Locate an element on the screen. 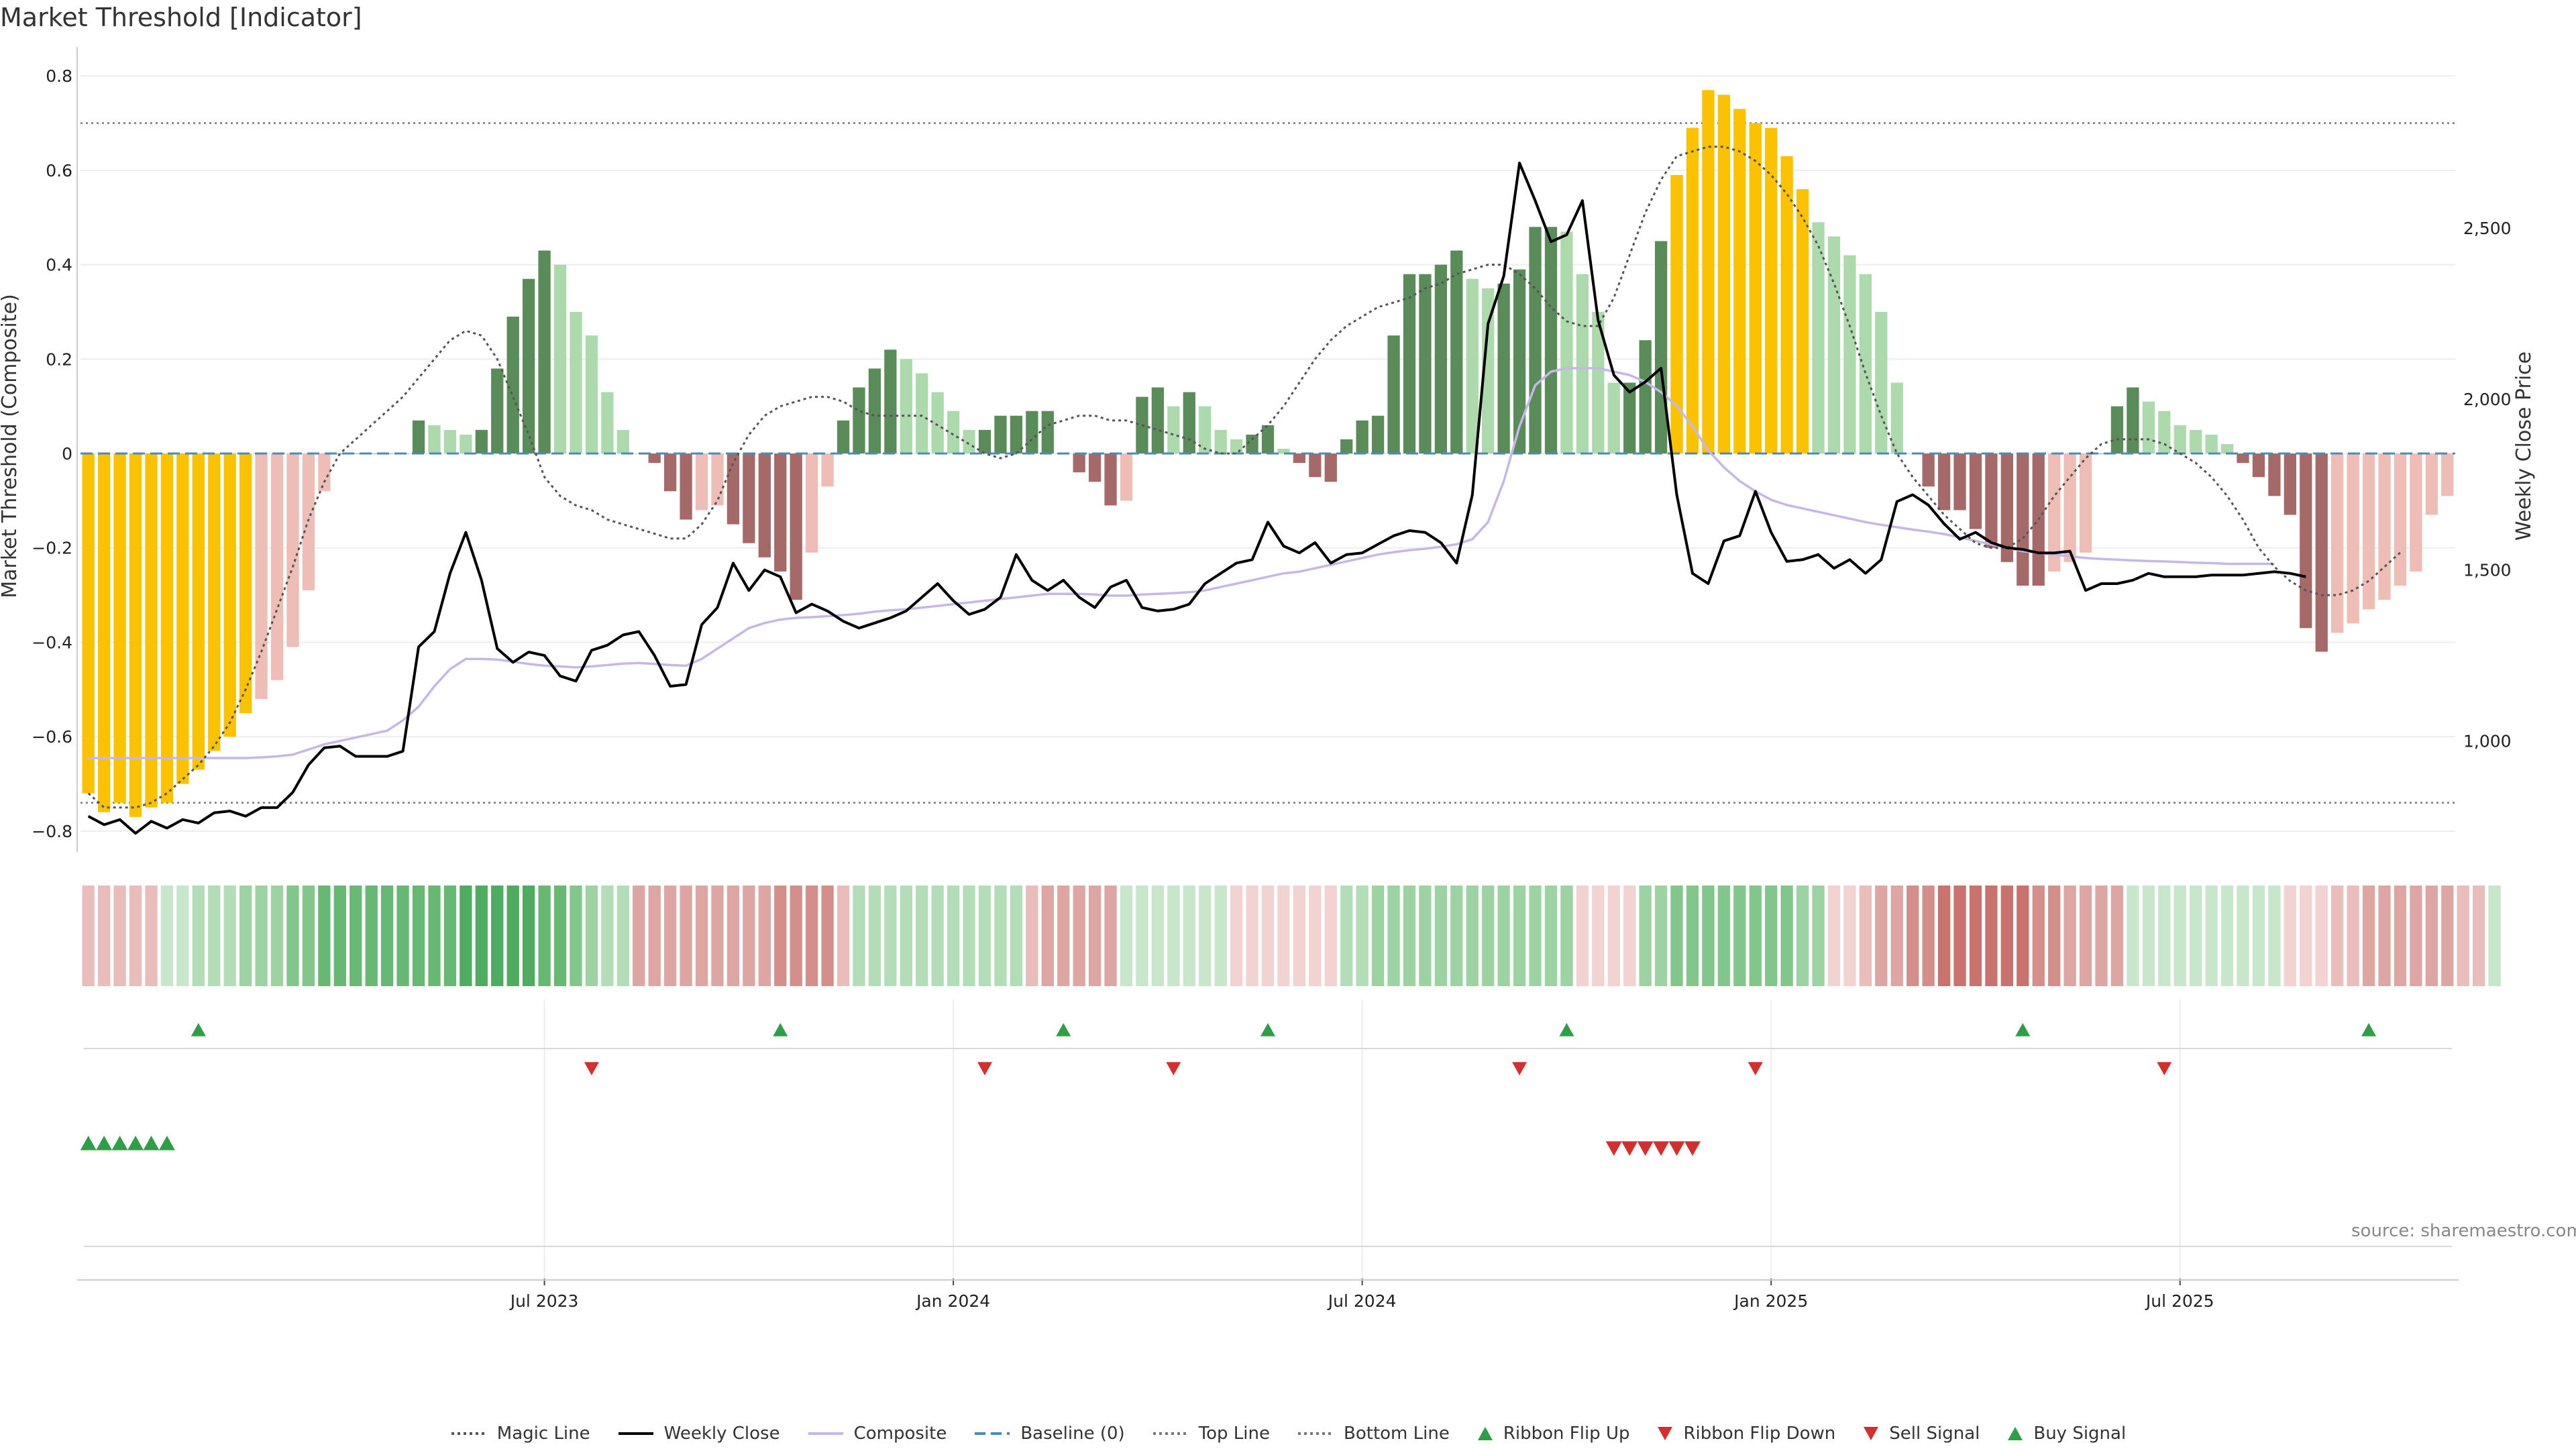 The width and height of the screenshot is (2576, 1449). y-tick-label: 0.8 is located at coordinates (59, 76).